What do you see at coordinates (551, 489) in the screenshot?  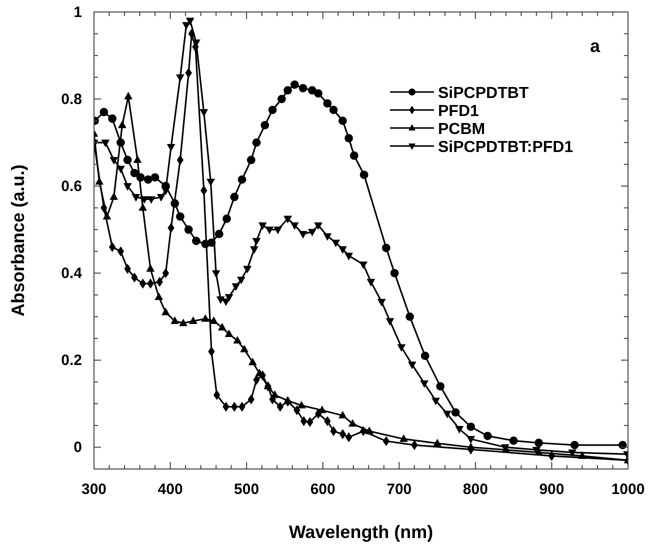 I see `x-tick-label: 900` at bounding box center [551, 489].